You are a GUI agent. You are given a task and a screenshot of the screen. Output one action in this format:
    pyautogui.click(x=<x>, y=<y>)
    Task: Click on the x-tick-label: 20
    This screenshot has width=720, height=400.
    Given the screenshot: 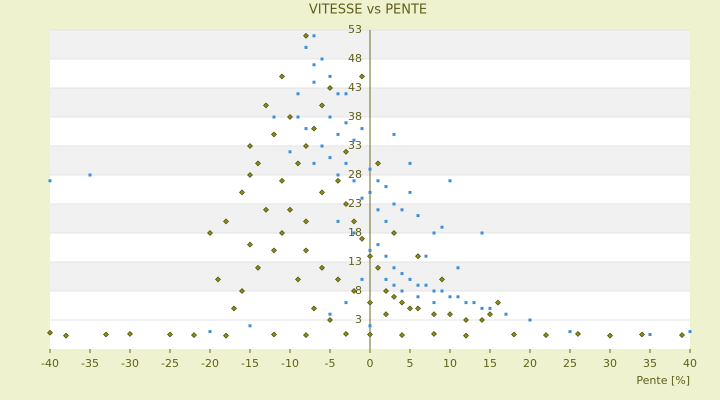 What is the action you would take?
    pyautogui.click(x=530, y=363)
    